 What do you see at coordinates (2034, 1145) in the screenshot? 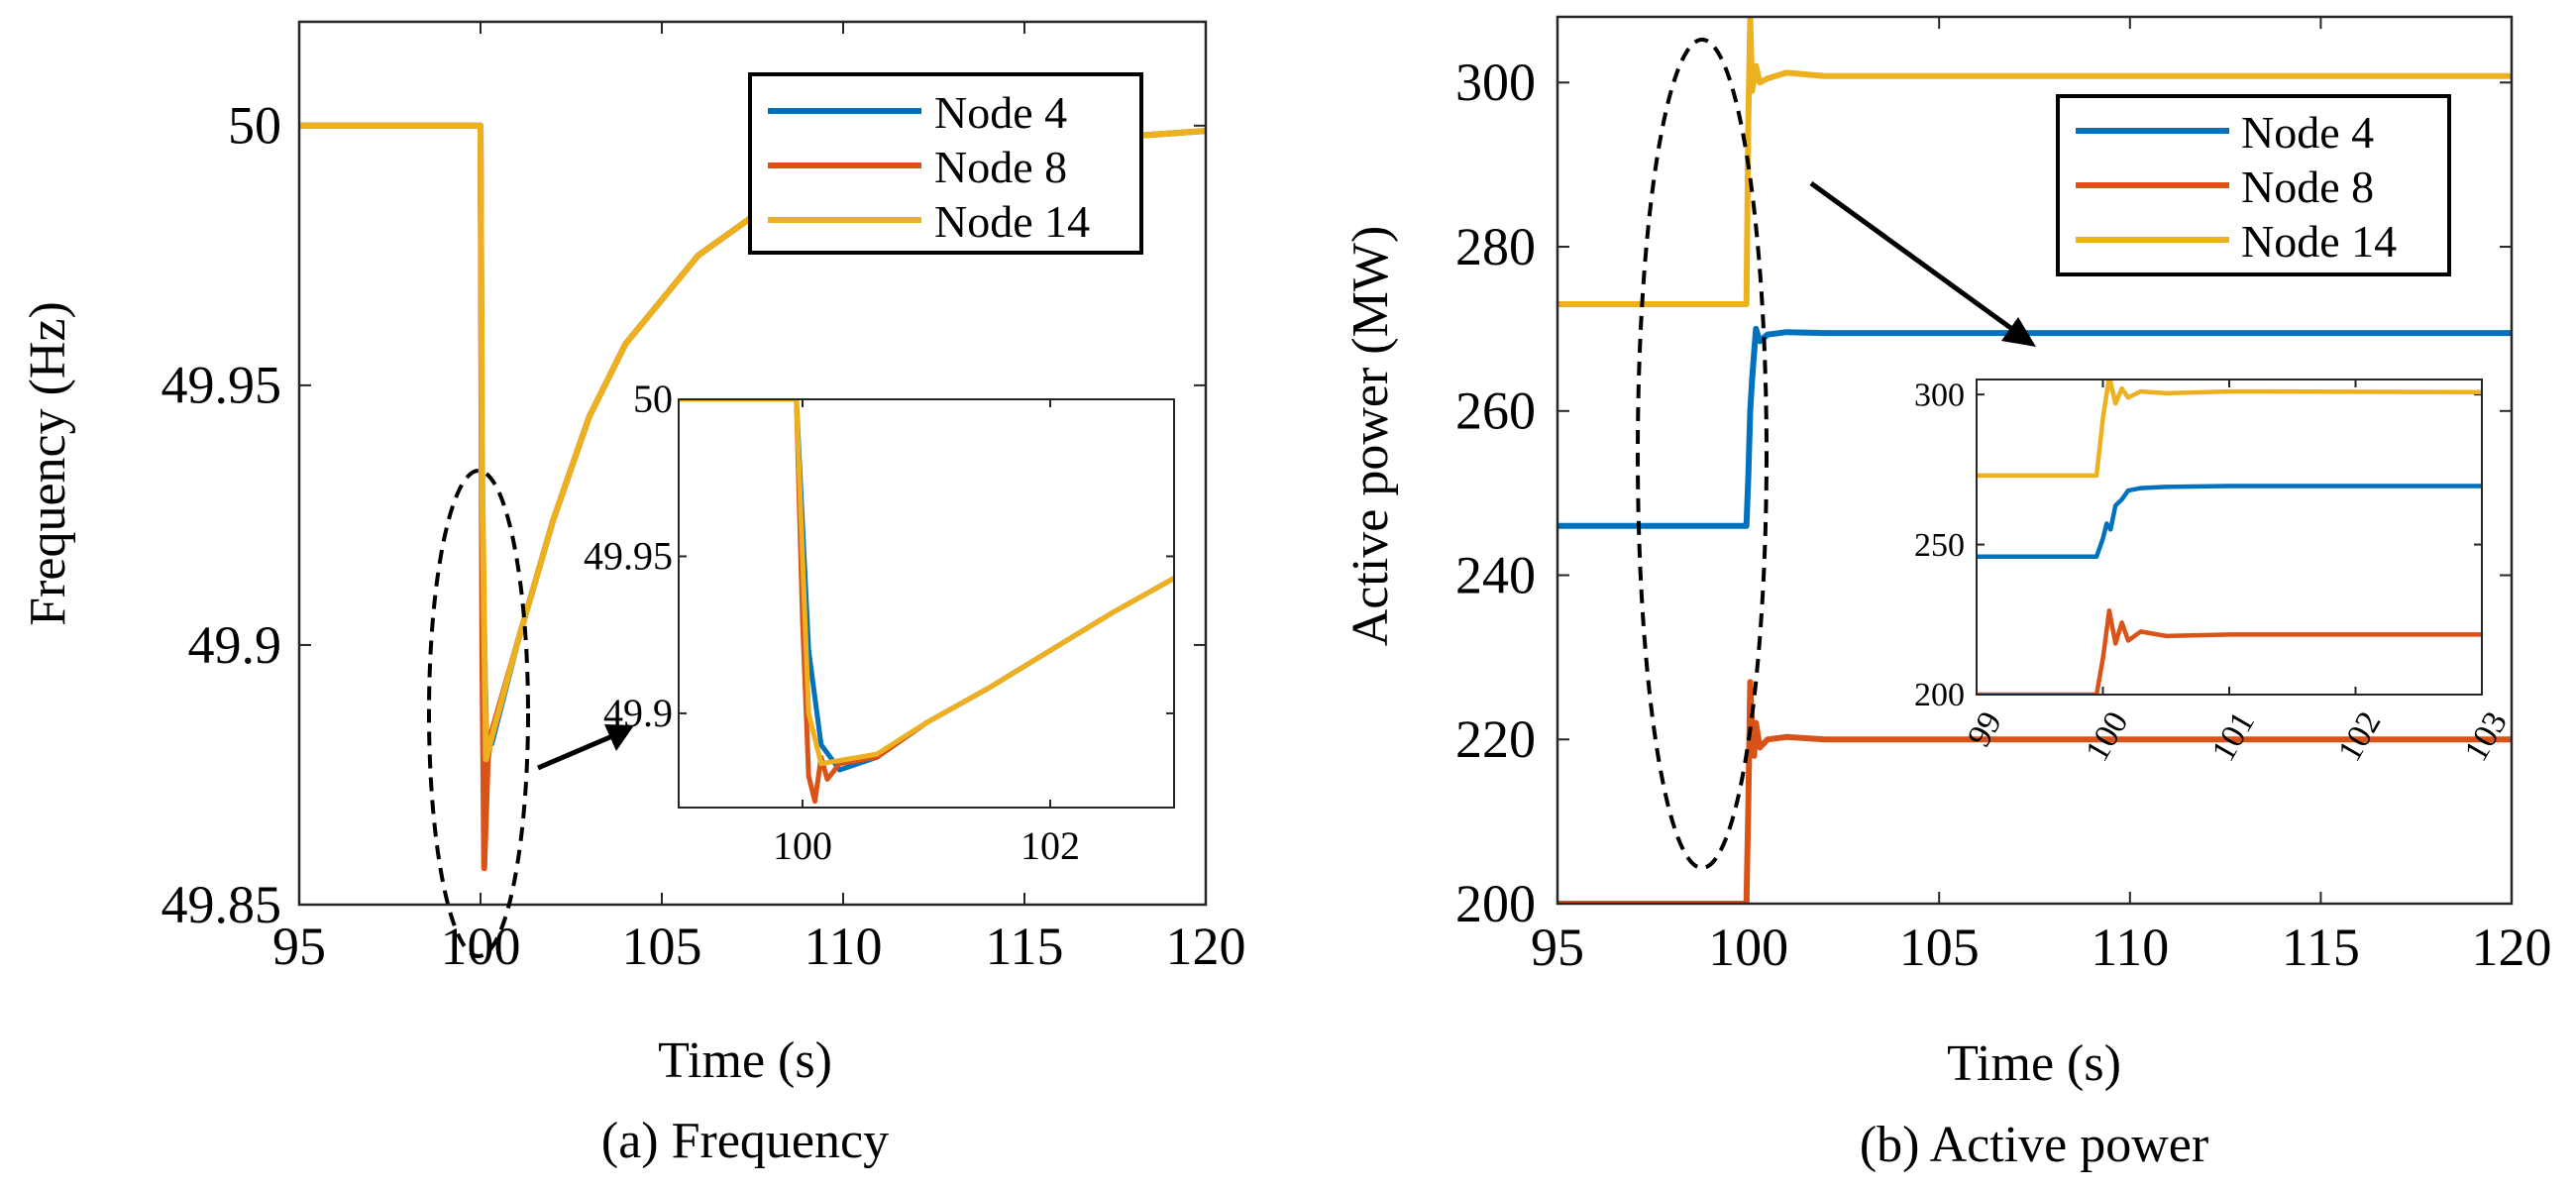
I see `active-power-caption: (b) Active power` at bounding box center [2034, 1145].